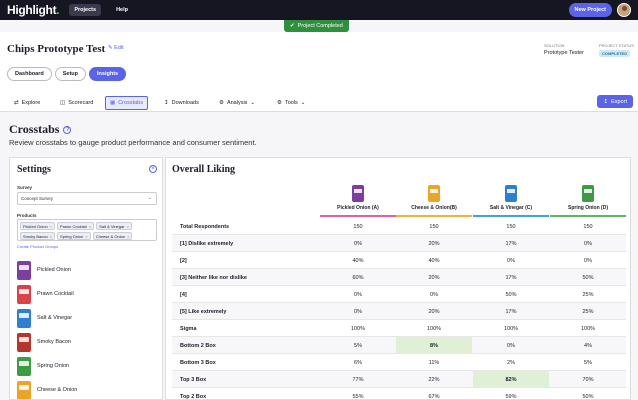 The height and width of the screenshot is (400, 638). What do you see at coordinates (29, 74) in the screenshot?
I see `tab-dashboard: Dashboard` at bounding box center [29, 74].